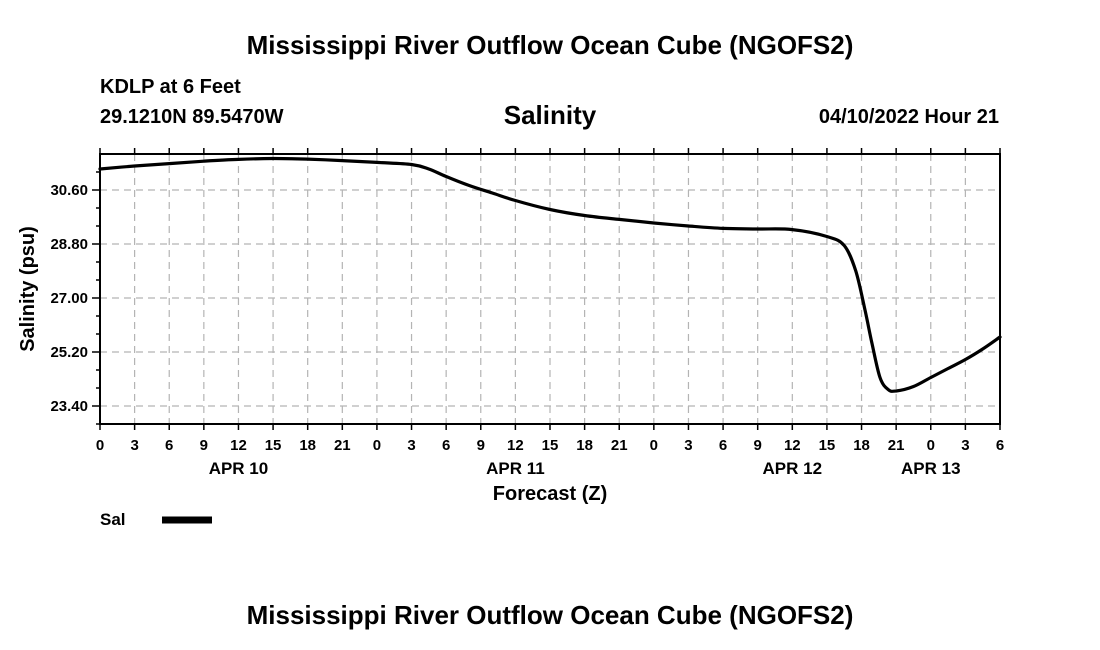  I want to click on station-coordinates: 29.1210N 89.5470W, so click(192, 117).